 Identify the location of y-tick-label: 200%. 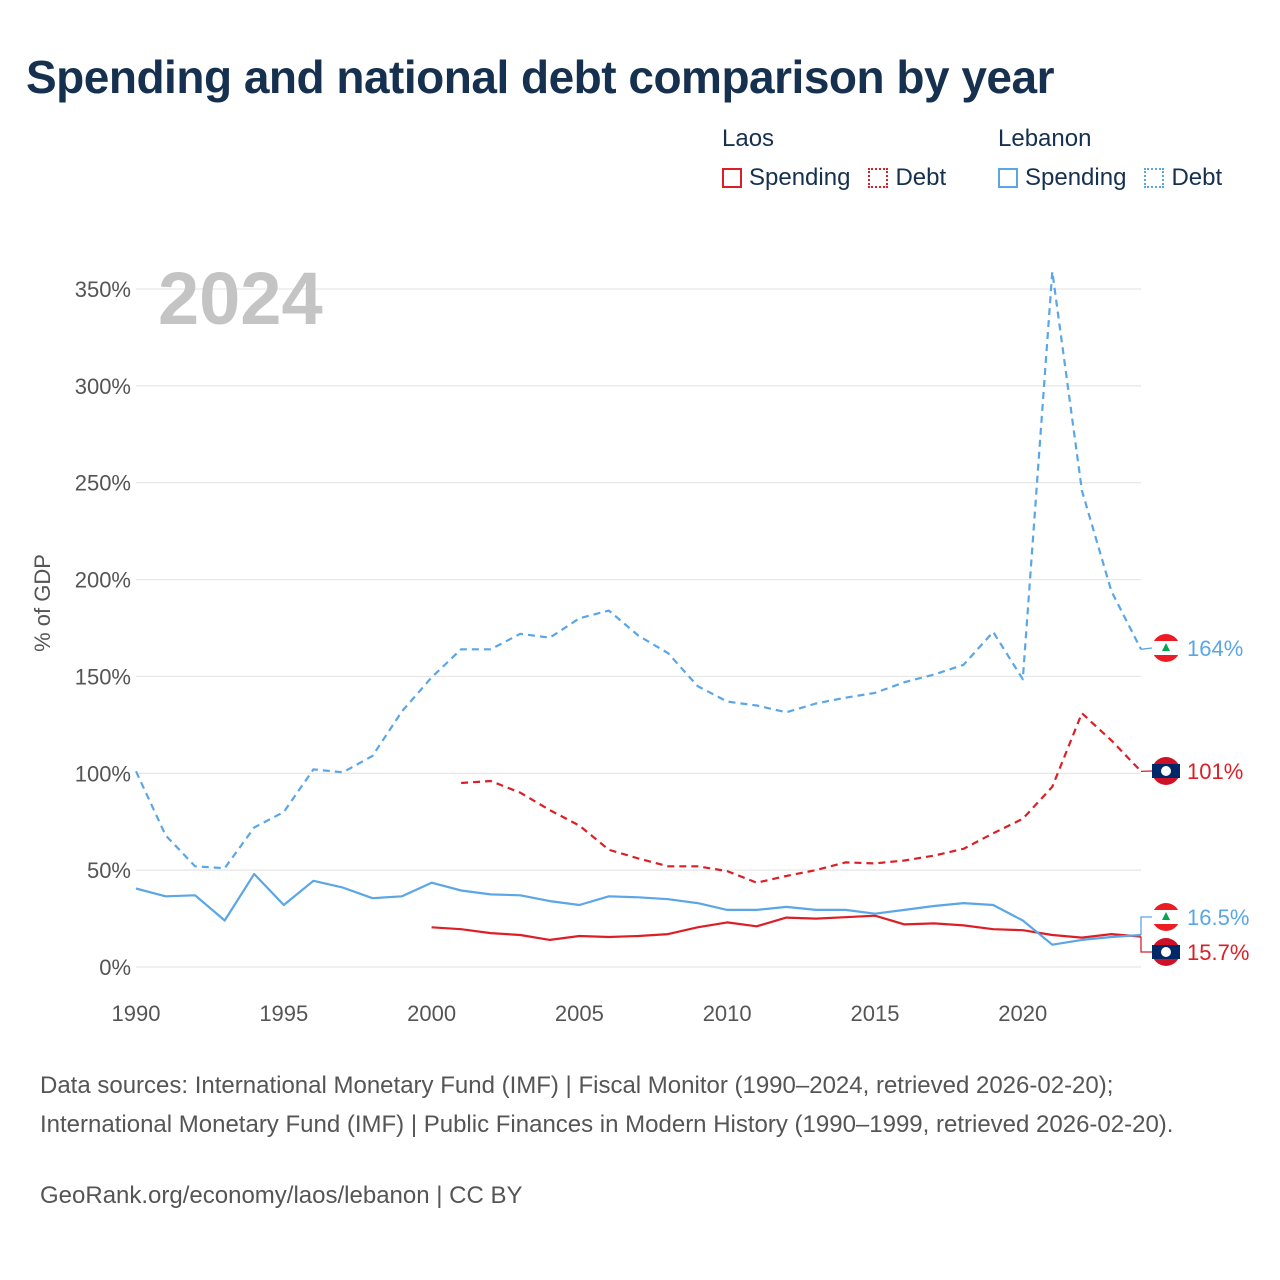
(103, 580).